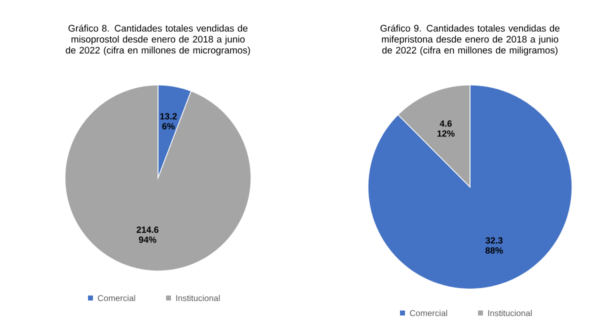  I want to click on chart-title: Gráfico 8. Cantidades totales vendidas de misoprostol desde enero de 2018 a junio de 2022 (cifra en millones de microgramos), so click(158, 40).